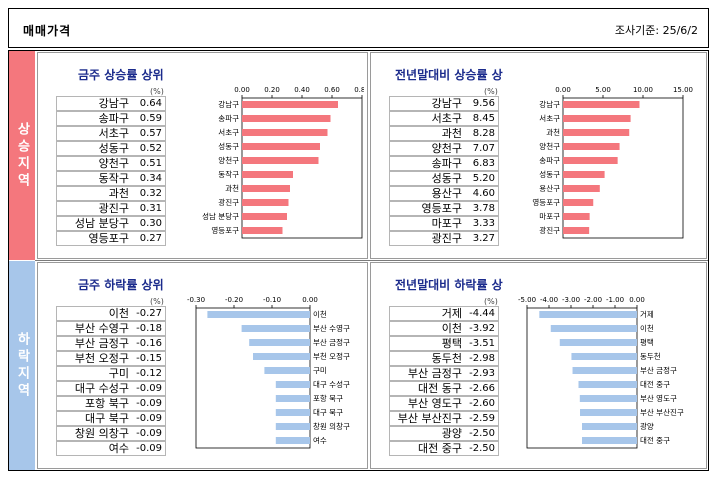 The width and height of the screenshot is (715, 477). What do you see at coordinates (150, 163) in the screenshot?
I see `rate-value: 0.51` at bounding box center [150, 163].